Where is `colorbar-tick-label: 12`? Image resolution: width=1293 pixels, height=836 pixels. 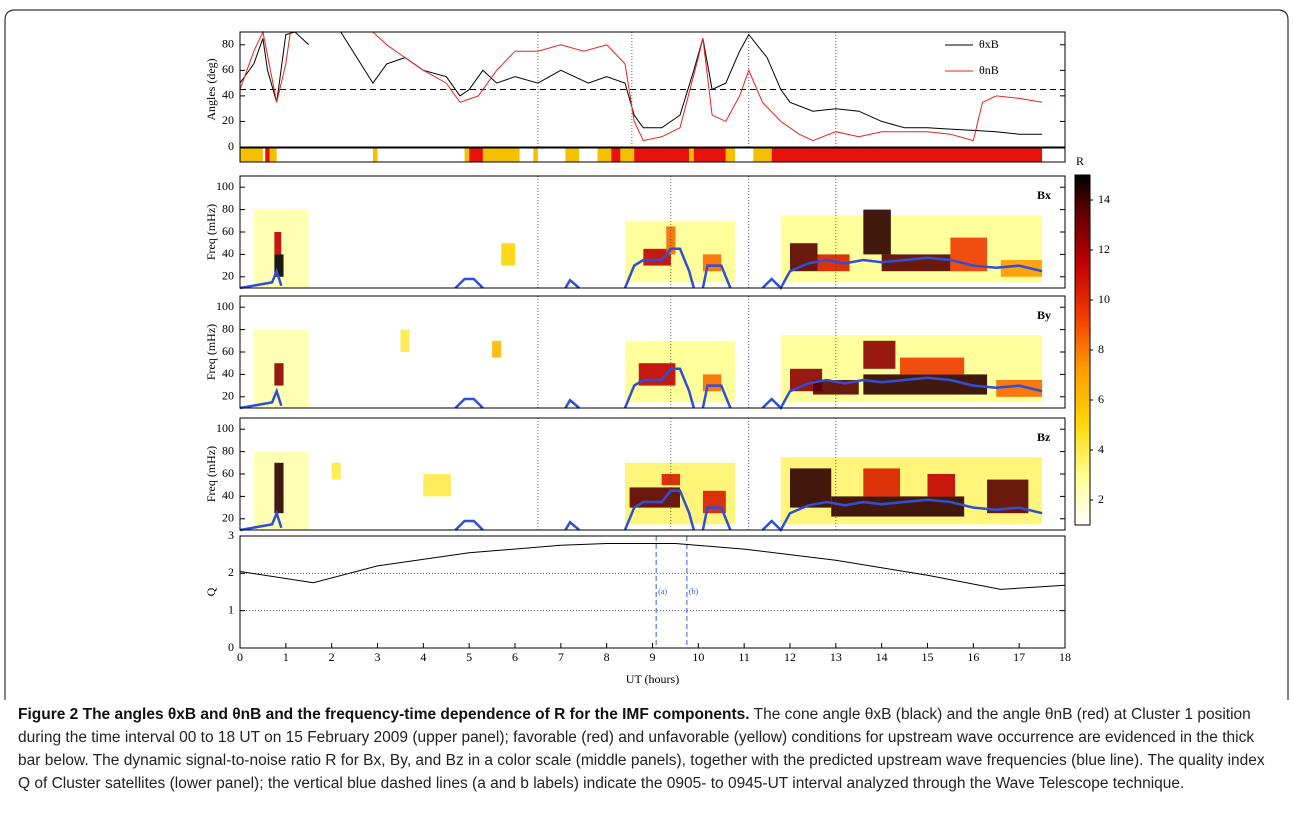
colorbar-tick-label: 12 is located at coordinates (1104, 249).